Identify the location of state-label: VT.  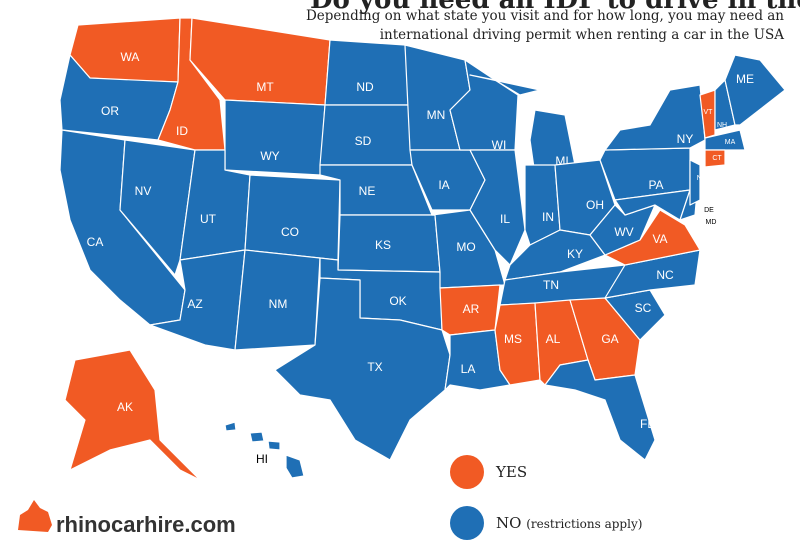
(709, 112).